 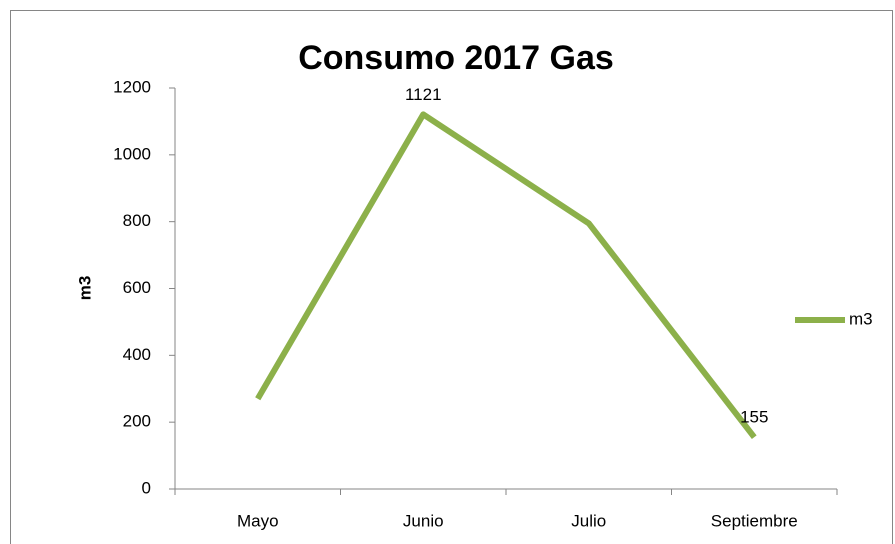 I want to click on chart-title: Consumo 2017 Gas, so click(x=456, y=58).